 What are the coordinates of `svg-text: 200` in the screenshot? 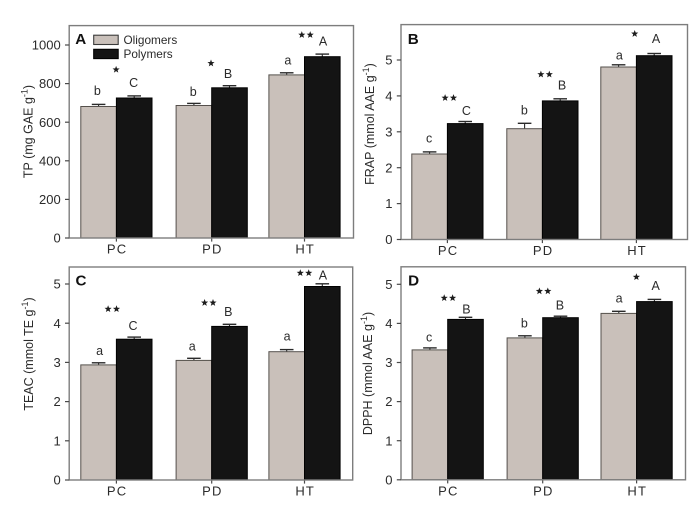 It's located at (50, 199).